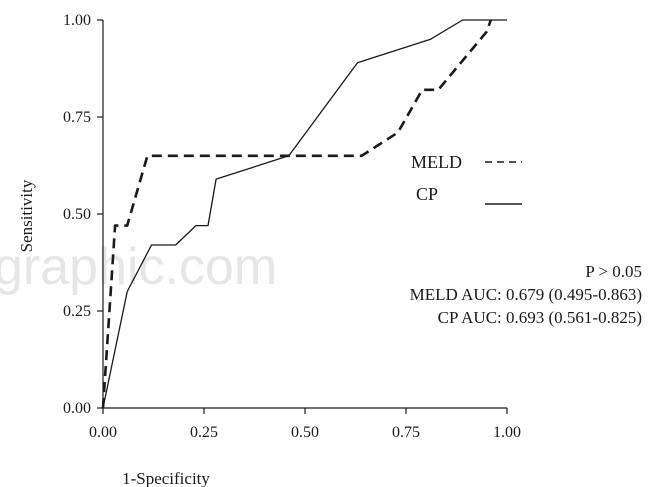  What do you see at coordinates (507, 432) in the screenshot?
I see `x-tick-label: 1.00` at bounding box center [507, 432].